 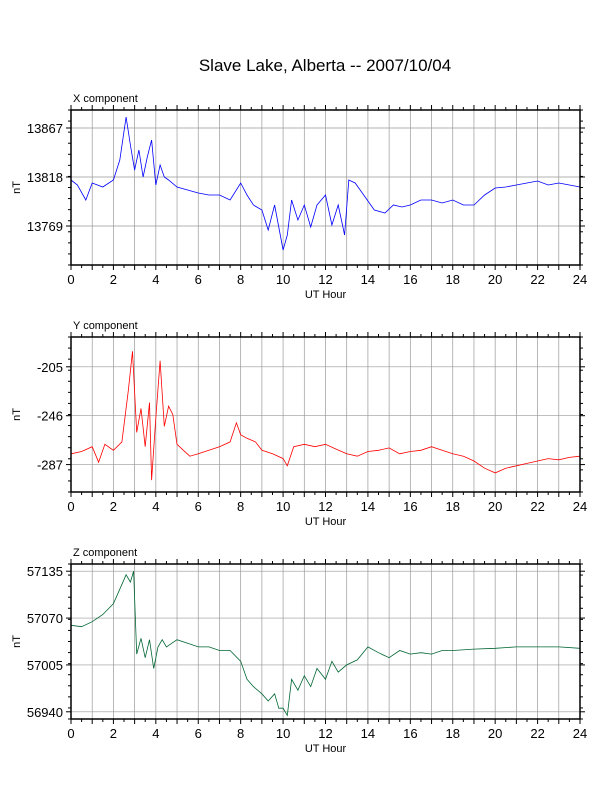 What do you see at coordinates (45, 665) in the screenshot?
I see `z-y-tick-label: 57005` at bounding box center [45, 665].